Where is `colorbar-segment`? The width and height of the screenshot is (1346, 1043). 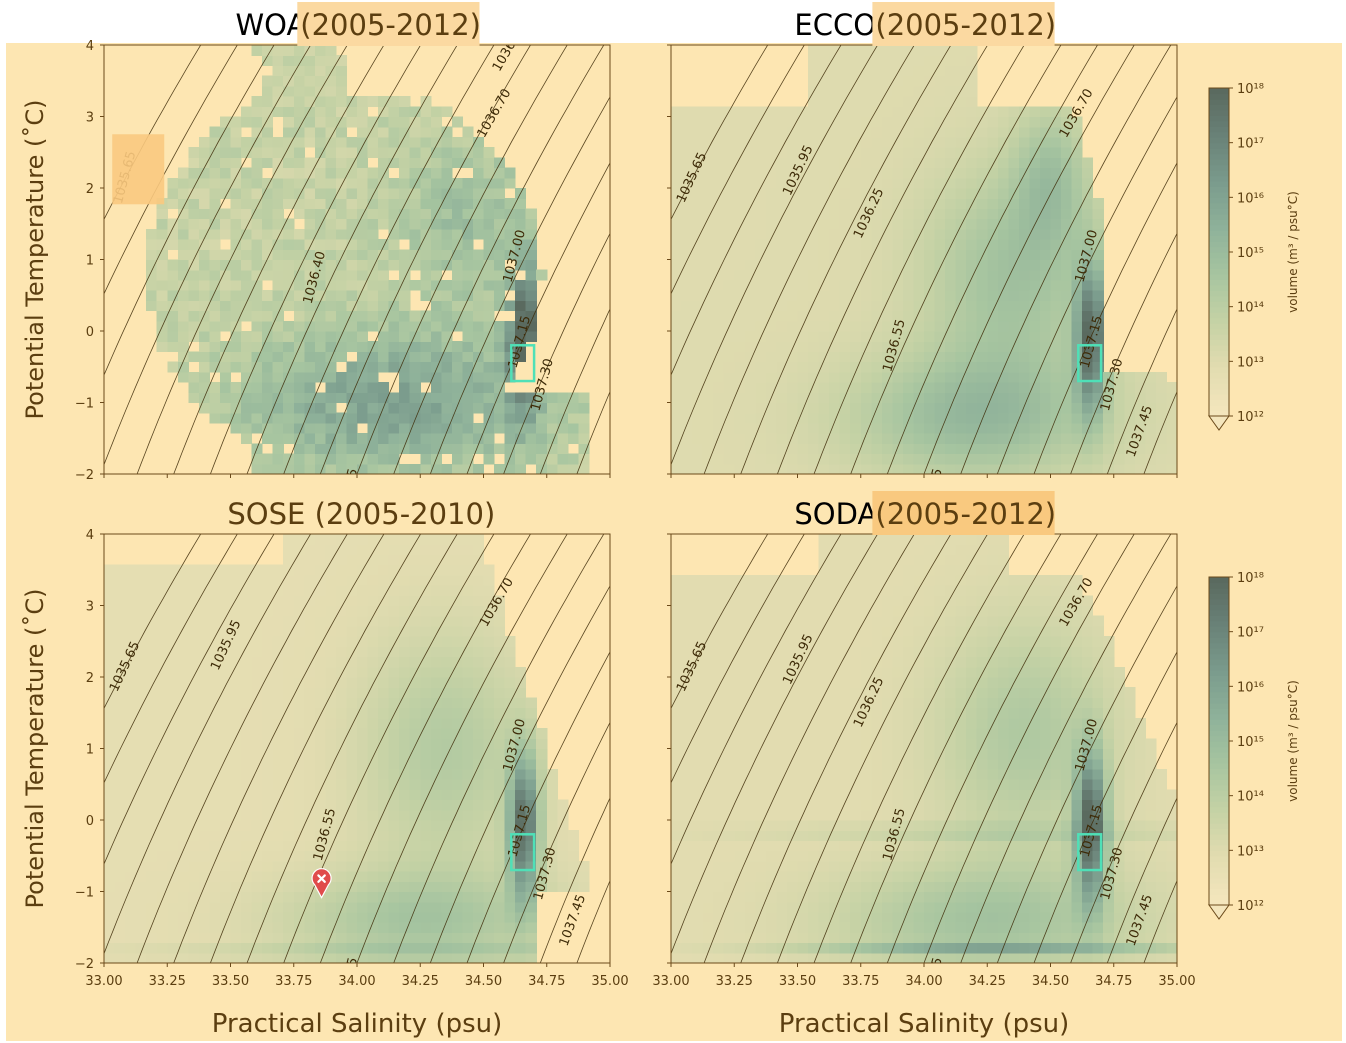 colorbar-segment is located at coordinates (1219, 91).